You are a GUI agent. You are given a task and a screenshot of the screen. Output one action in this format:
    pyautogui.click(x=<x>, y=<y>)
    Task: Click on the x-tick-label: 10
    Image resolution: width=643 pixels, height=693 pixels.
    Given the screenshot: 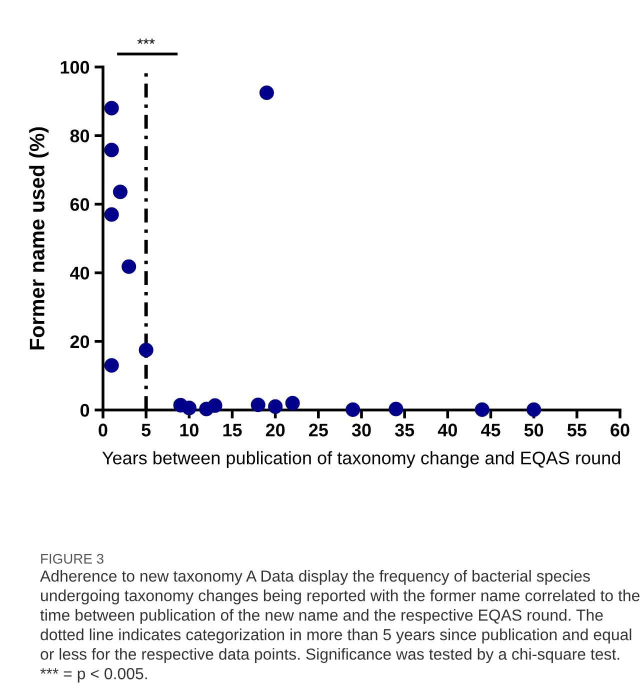 What is the action you would take?
    pyautogui.click(x=189, y=430)
    